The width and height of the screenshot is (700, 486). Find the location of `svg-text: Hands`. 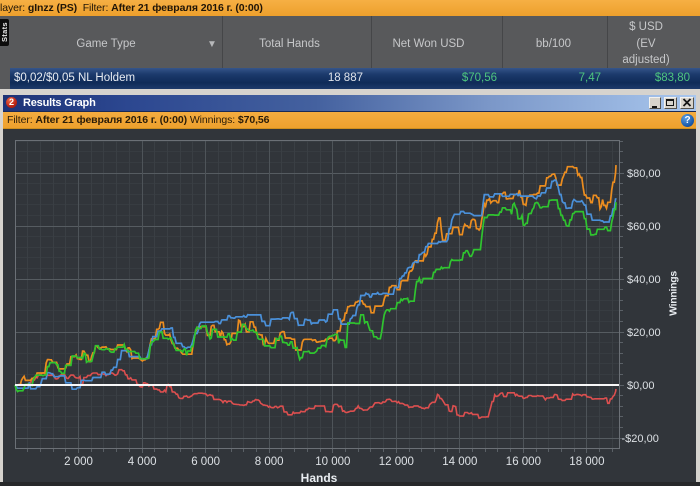

svg-text: Hands is located at coordinates (319, 478).